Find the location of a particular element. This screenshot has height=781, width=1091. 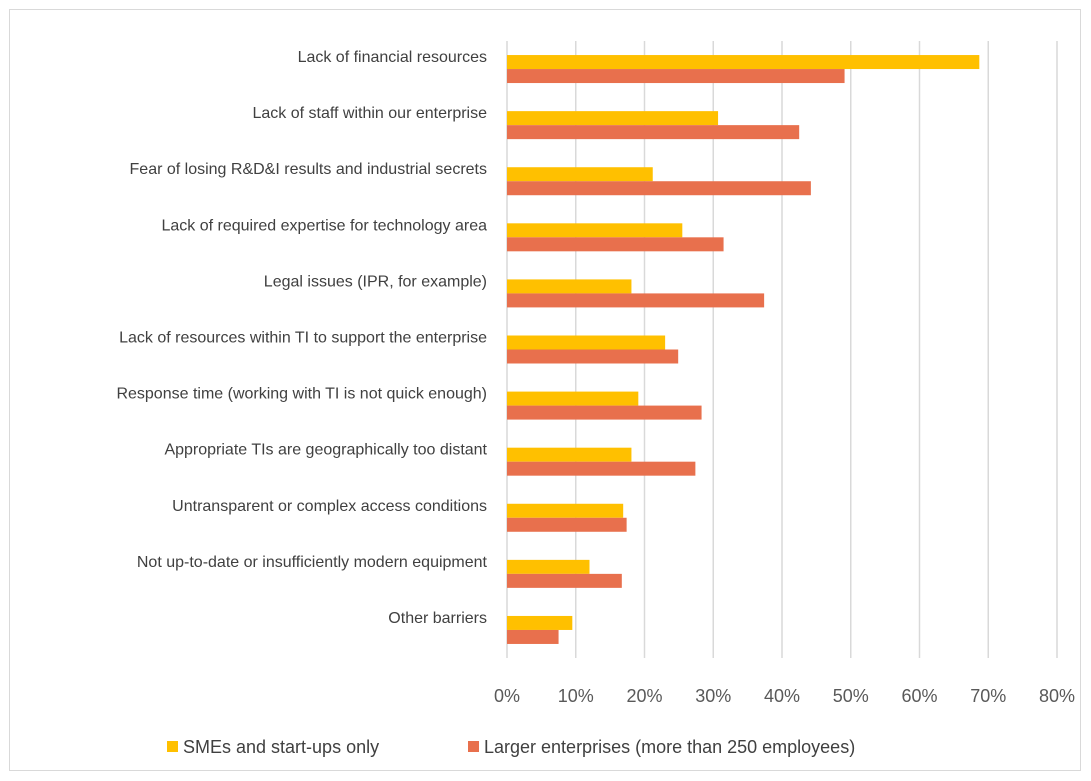

x-tick-label: 30% is located at coordinates (713, 696).